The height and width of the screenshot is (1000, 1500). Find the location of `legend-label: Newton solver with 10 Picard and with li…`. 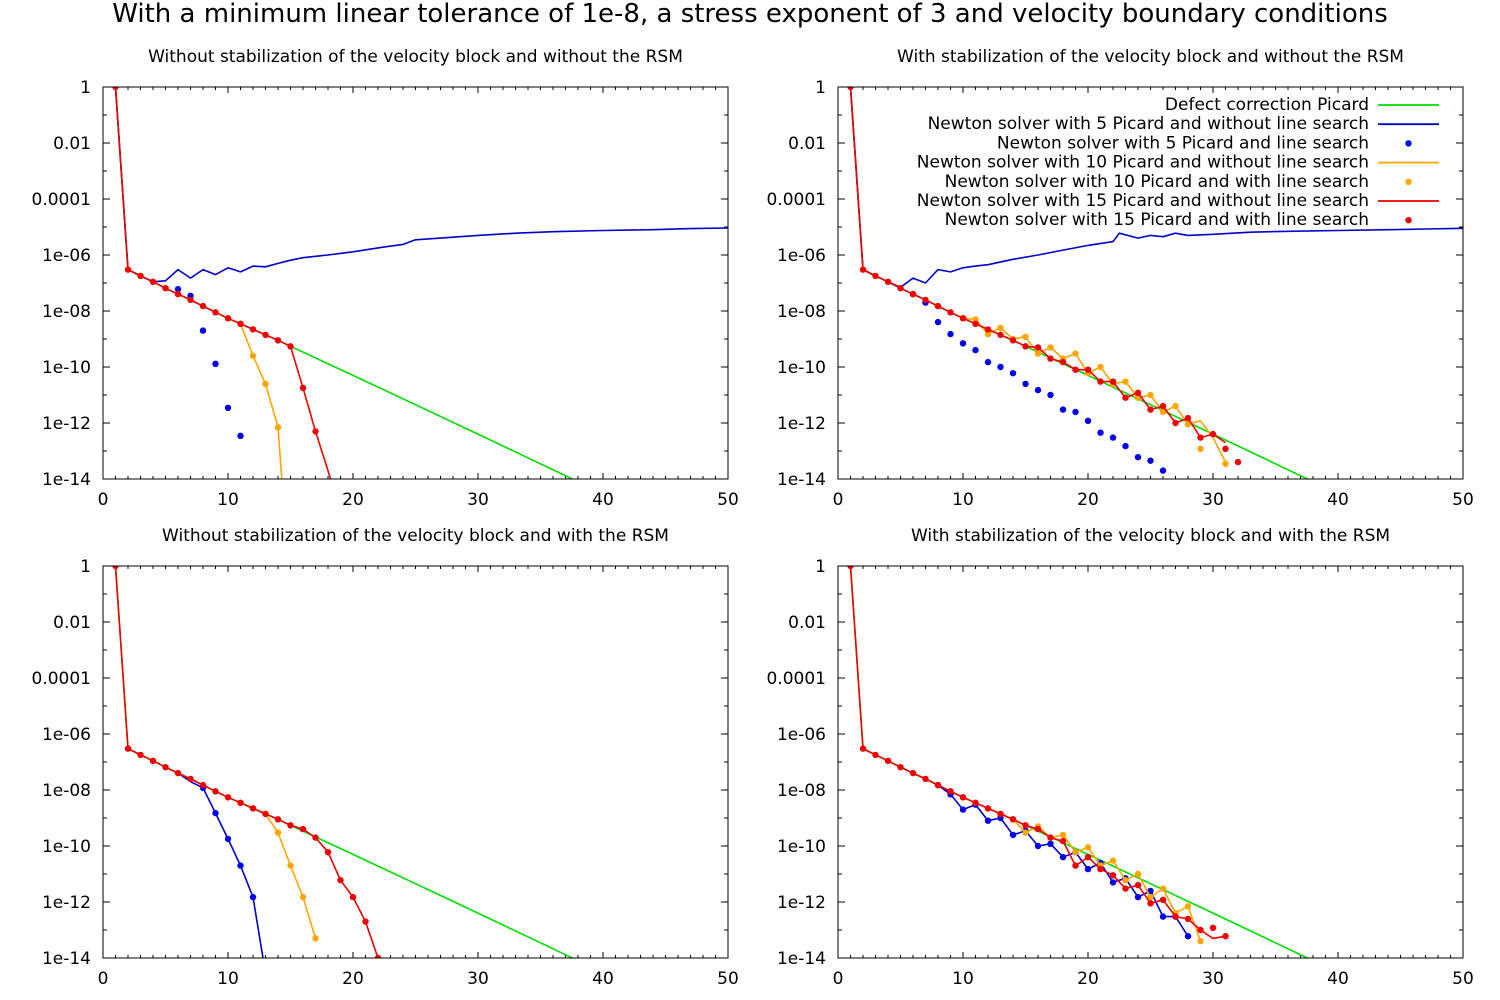

legend-label: Newton solver with 10 Picard and with li… is located at coordinates (1157, 182).